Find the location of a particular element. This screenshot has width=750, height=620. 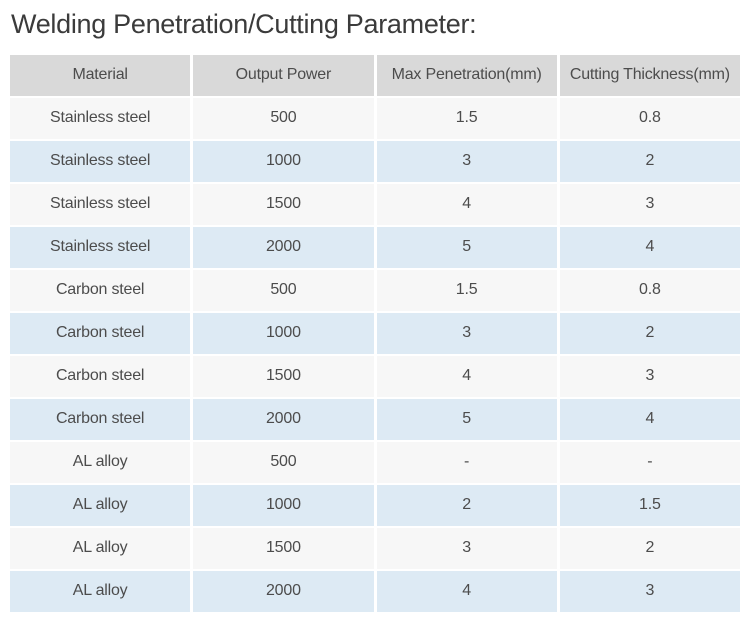

table-row: Carbon steel 2000 5 4 is located at coordinates (375, 419).